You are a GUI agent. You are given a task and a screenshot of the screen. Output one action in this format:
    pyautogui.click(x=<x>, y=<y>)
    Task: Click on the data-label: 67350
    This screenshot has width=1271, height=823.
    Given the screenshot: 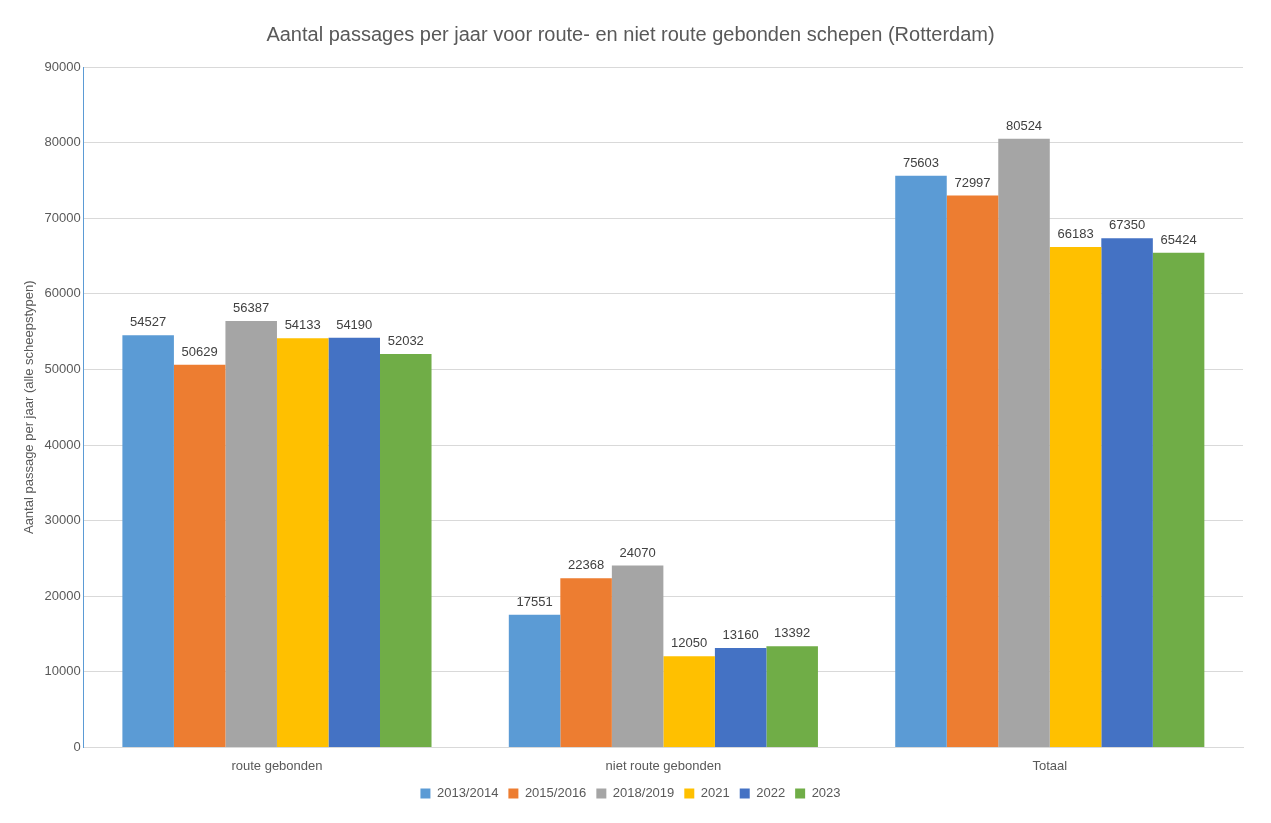 What is the action you would take?
    pyautogui.click(x=1127, y=225)
    